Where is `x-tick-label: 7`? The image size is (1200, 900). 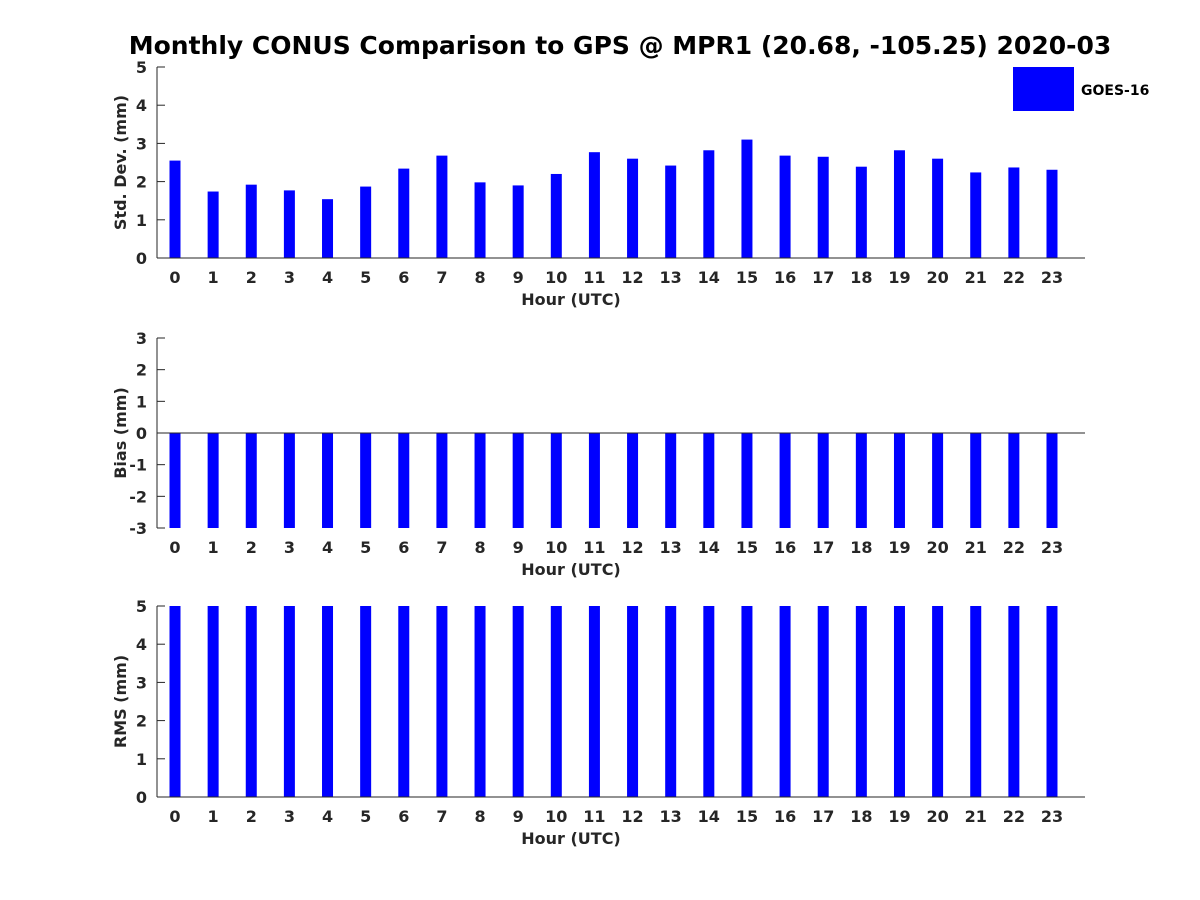 x-tick-label: 7 is located at coordinates (441, 277).